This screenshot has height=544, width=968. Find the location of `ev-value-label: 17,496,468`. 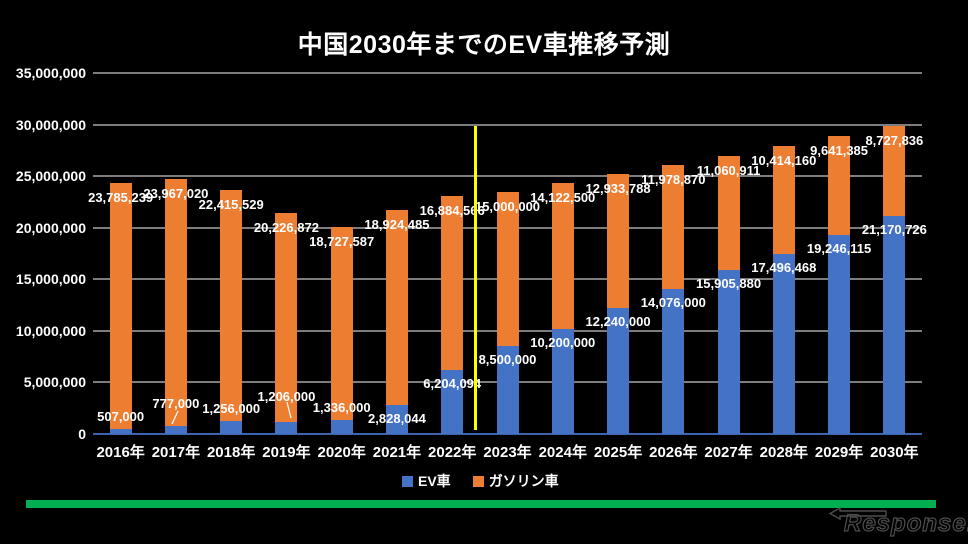

ev-value-label: 17,496,468 is located at coordinates (784, 267).